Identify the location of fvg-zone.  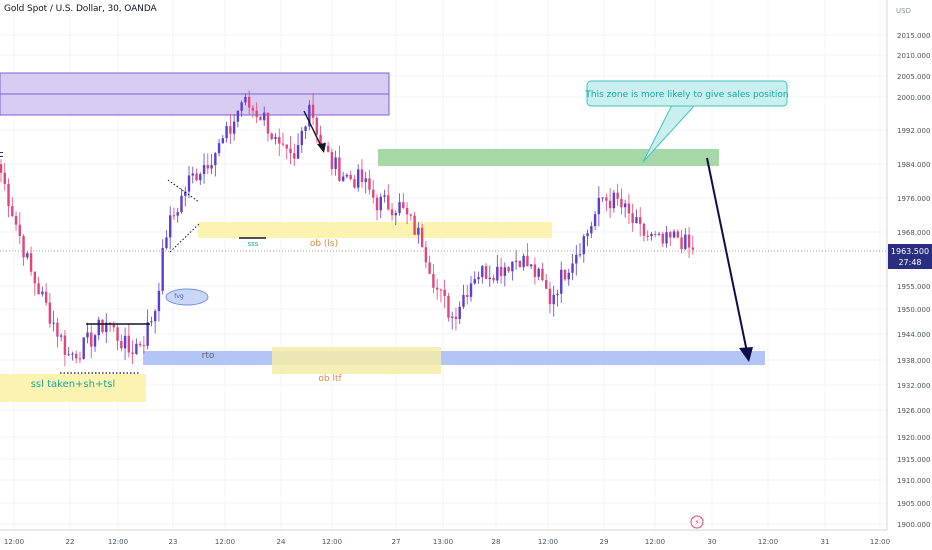
(187, 297).